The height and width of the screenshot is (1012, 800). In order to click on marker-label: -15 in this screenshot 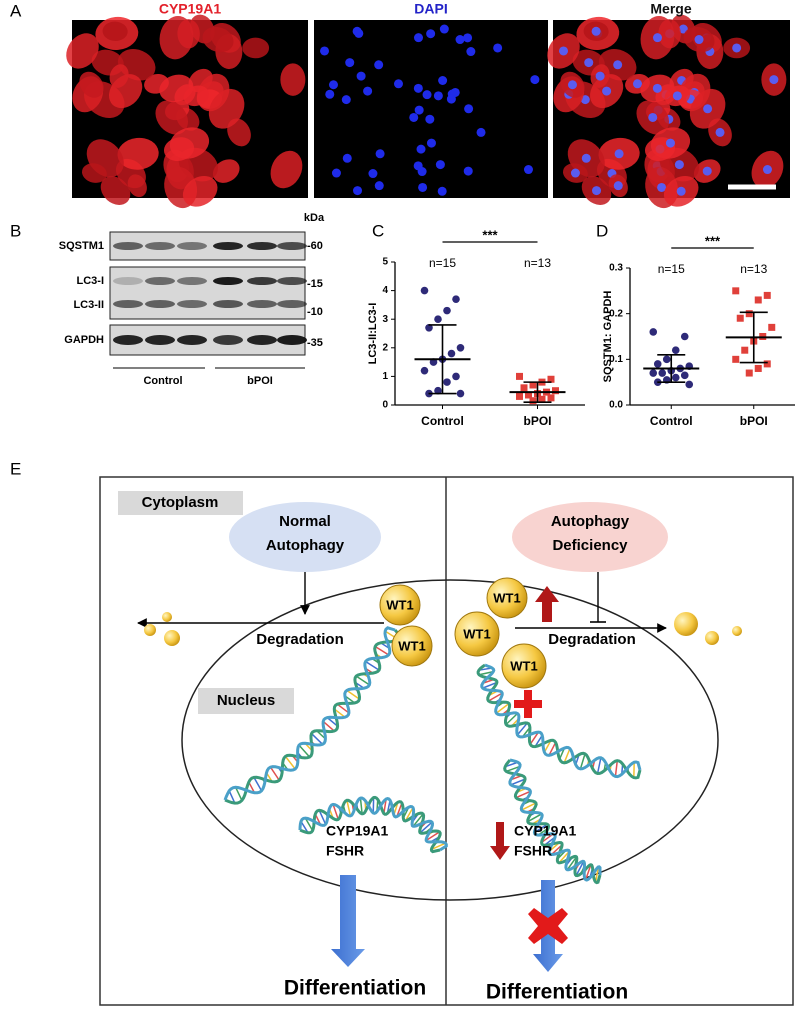, I will do `click(315, 284)`.